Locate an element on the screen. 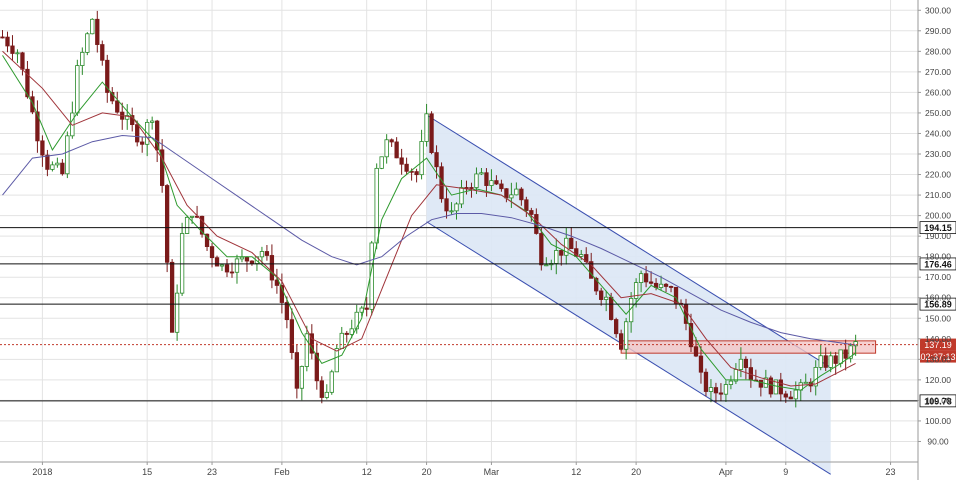  level-label: 194.15 is located at coordinates (938, 228).